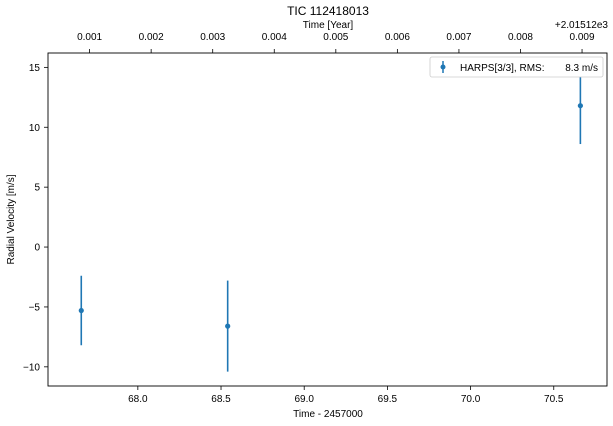 This screenshot has width=613, height=426. What do you see at coordinates (328, 11) in the screenshot?
I see `chart-title: TIC 112418013` at bounding box center [328, 11].